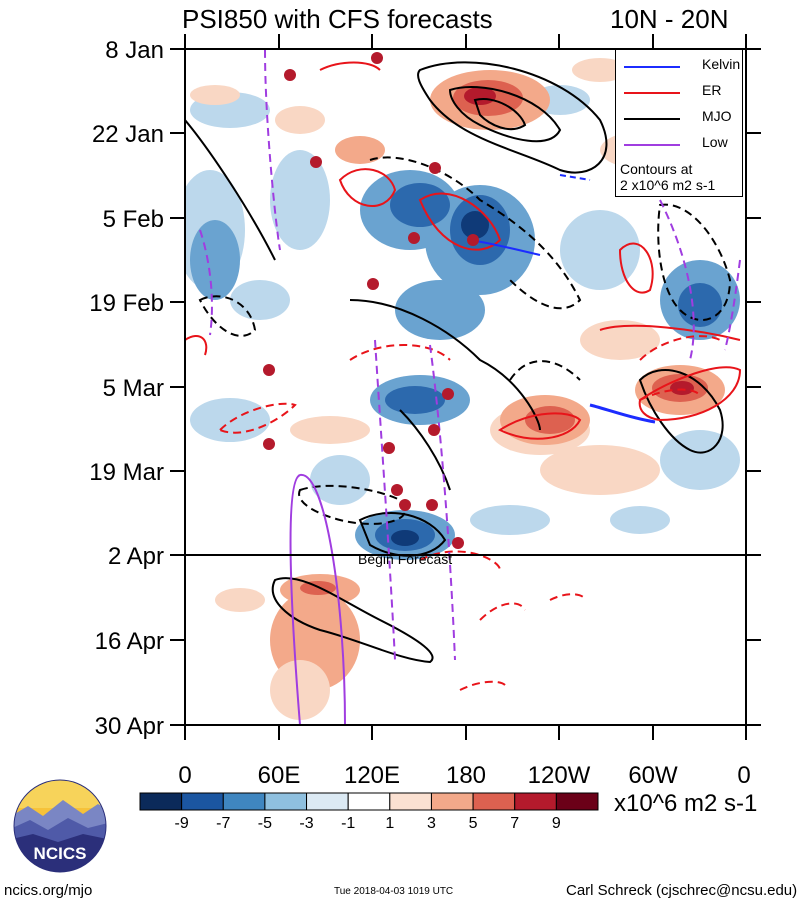 The width and height of the screenshot is (809, 907). I want to click on x-tick-label: 60W, so click(653, 775).